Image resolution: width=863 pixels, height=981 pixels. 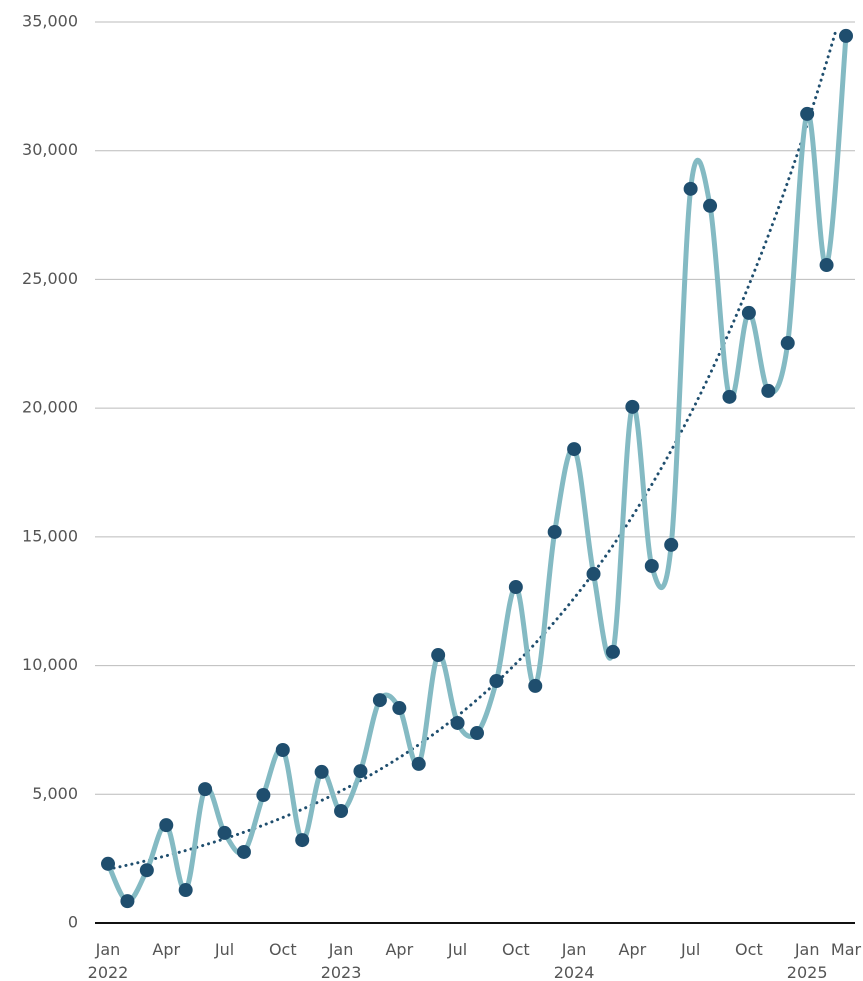 I want to click on x-tick-label: Mar, so click(x=846, y=949).